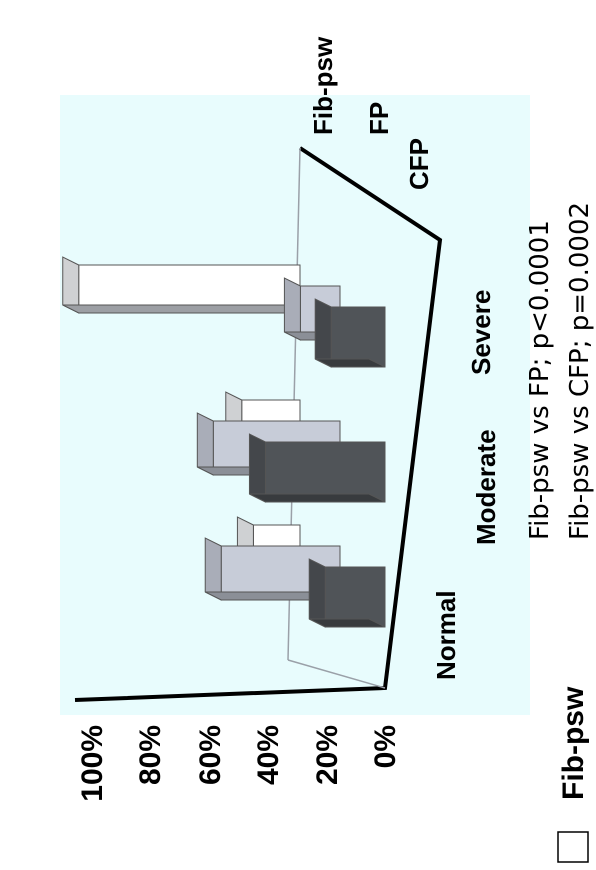  I want to click on ytick-label: 100%, so click(92, 763).